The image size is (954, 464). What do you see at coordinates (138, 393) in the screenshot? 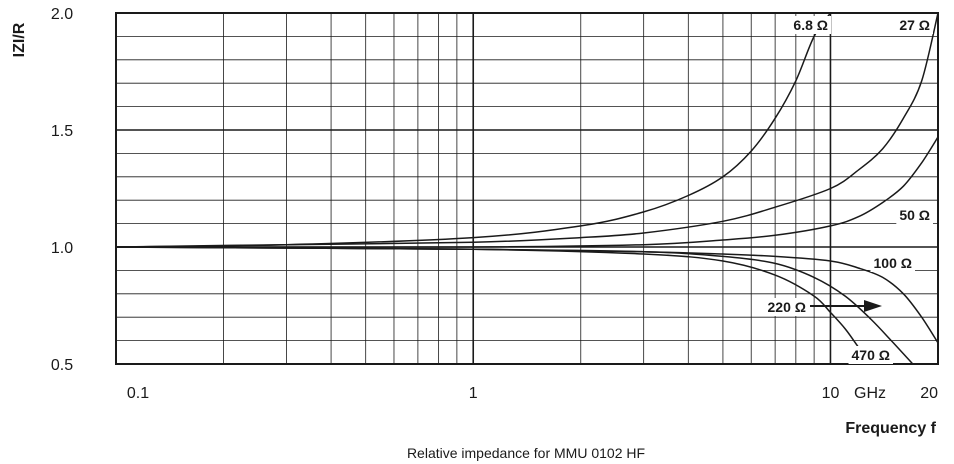
I see `x-tick-label: 0.1` at bounding box center [138, 393].